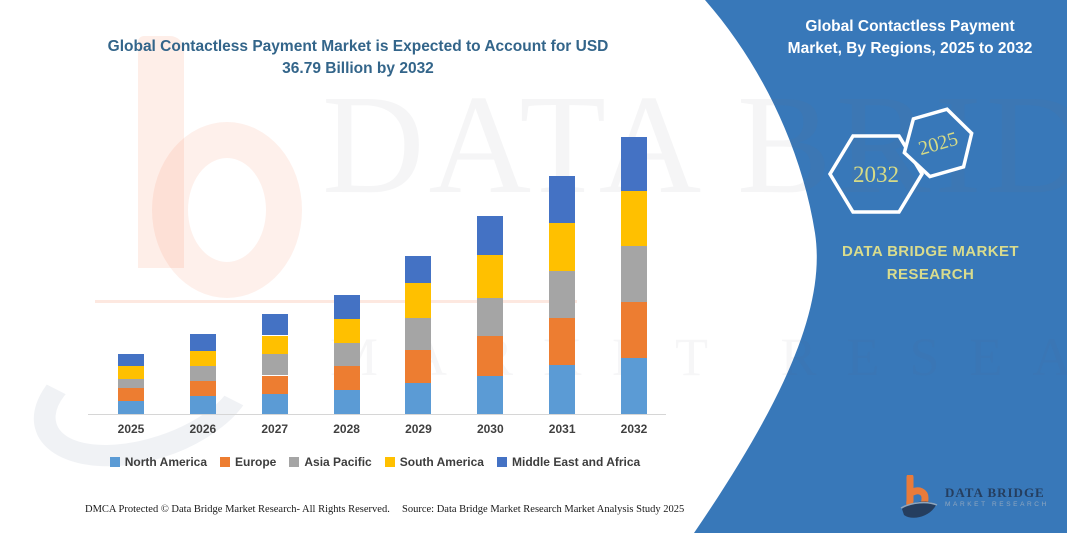 The image size is (1067, 533). I want to click on bar-segment-europe-2032, so click(634, 330).